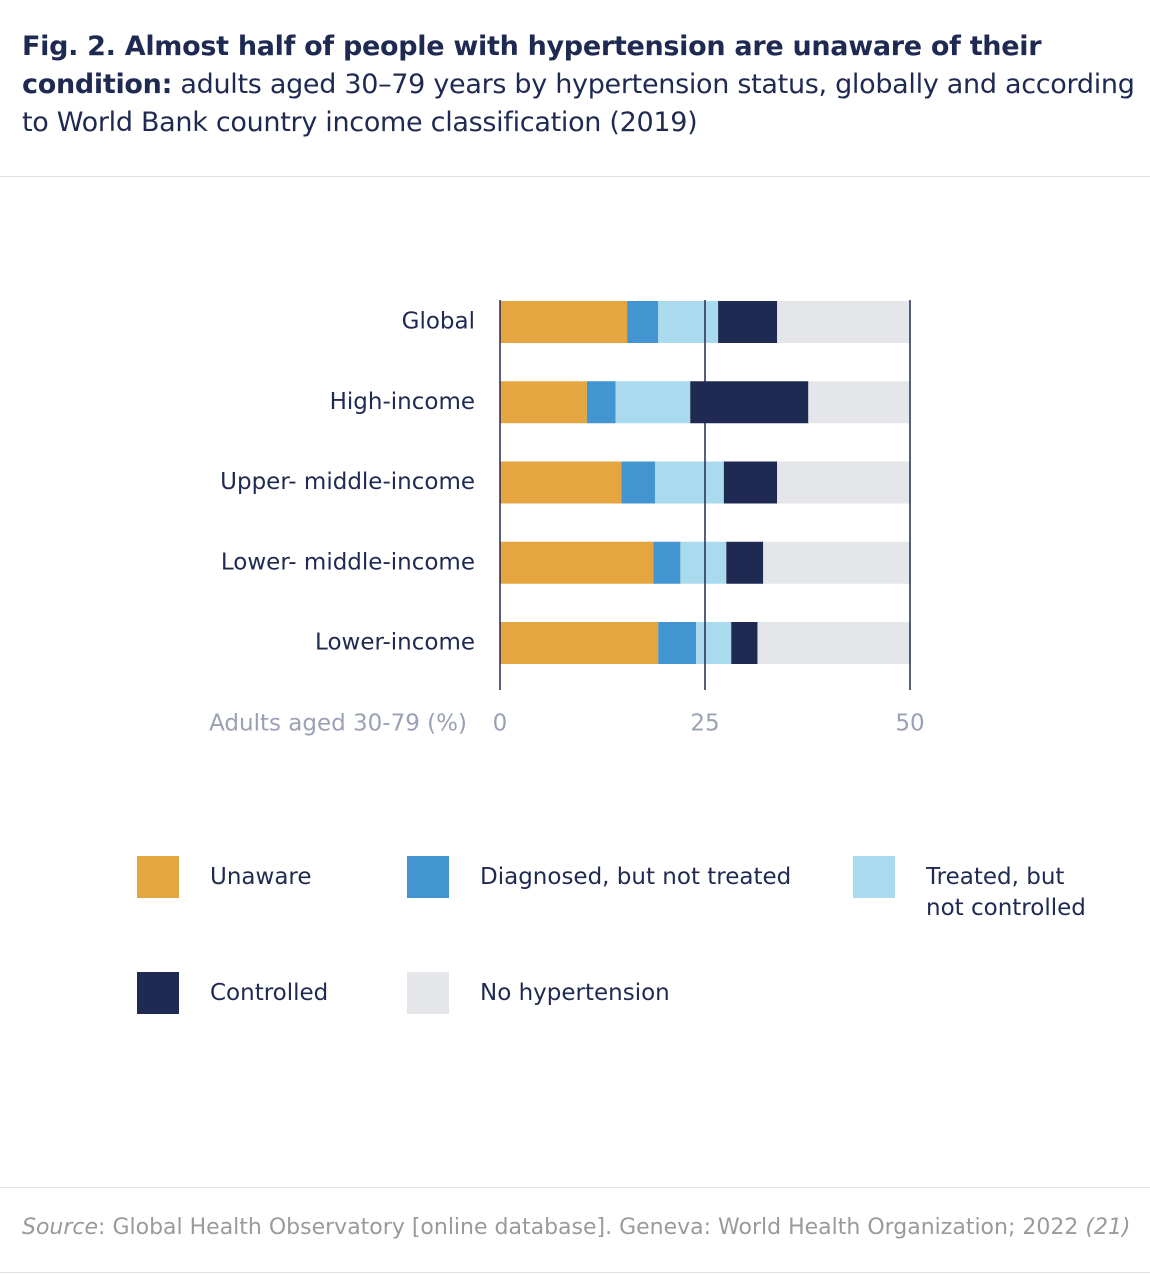 The height and width of the screenshot is (1274, 1150). I want to click on legend-item: Controlled, so click(333, 993).